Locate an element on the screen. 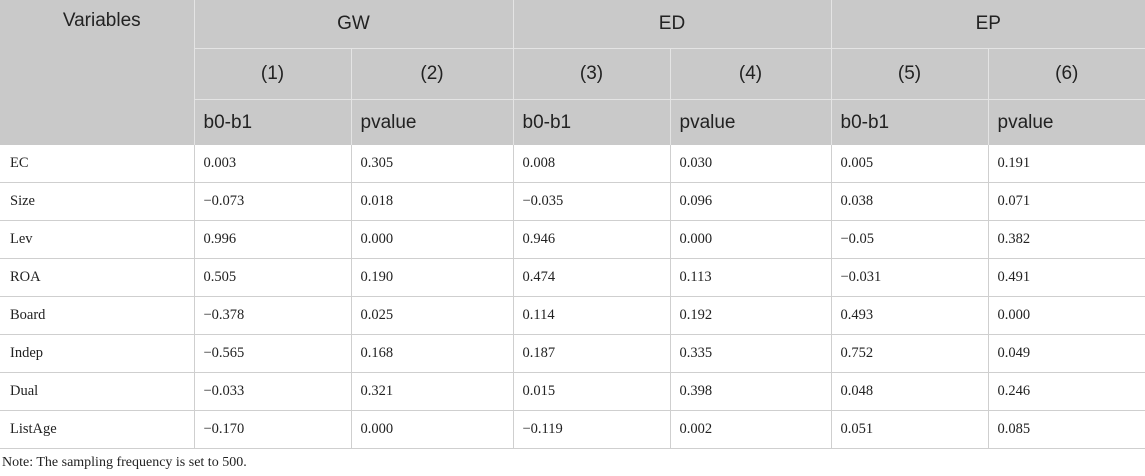 The width and height of the screenshot is (1145, 476). header-row-stats: b0-b1 pvalue b0-b1 pvalue b0-b1 pvalue is located at coordinates (572, 122).